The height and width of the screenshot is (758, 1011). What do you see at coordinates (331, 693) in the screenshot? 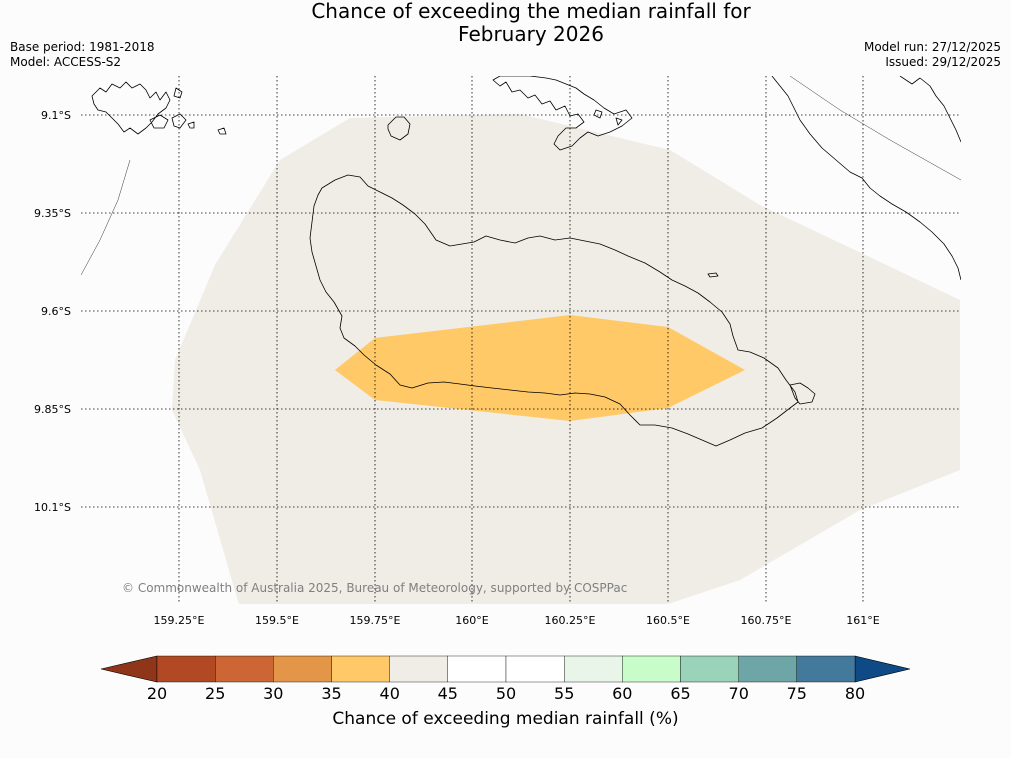
I see `colorbar-tick: 35` at bounding box center [331, 693].